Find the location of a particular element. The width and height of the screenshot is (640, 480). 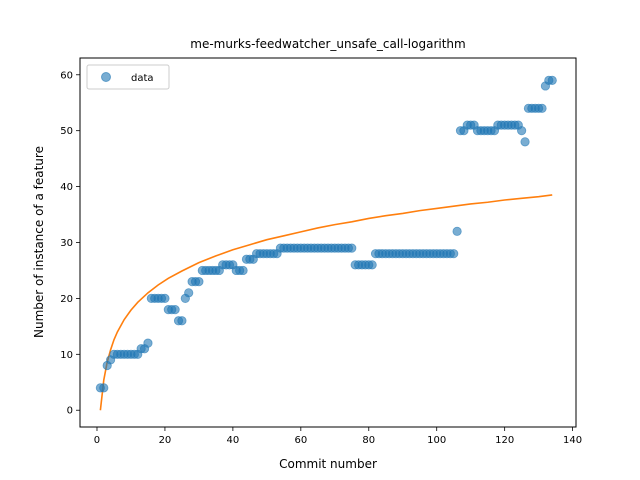

x-axis-label: Commit number is located at coordinates (328, 464).